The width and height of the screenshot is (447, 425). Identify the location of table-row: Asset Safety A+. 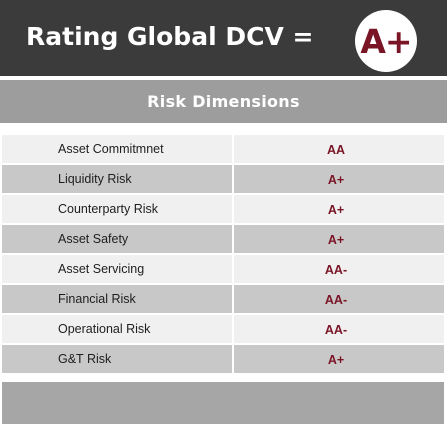
(223, 239).